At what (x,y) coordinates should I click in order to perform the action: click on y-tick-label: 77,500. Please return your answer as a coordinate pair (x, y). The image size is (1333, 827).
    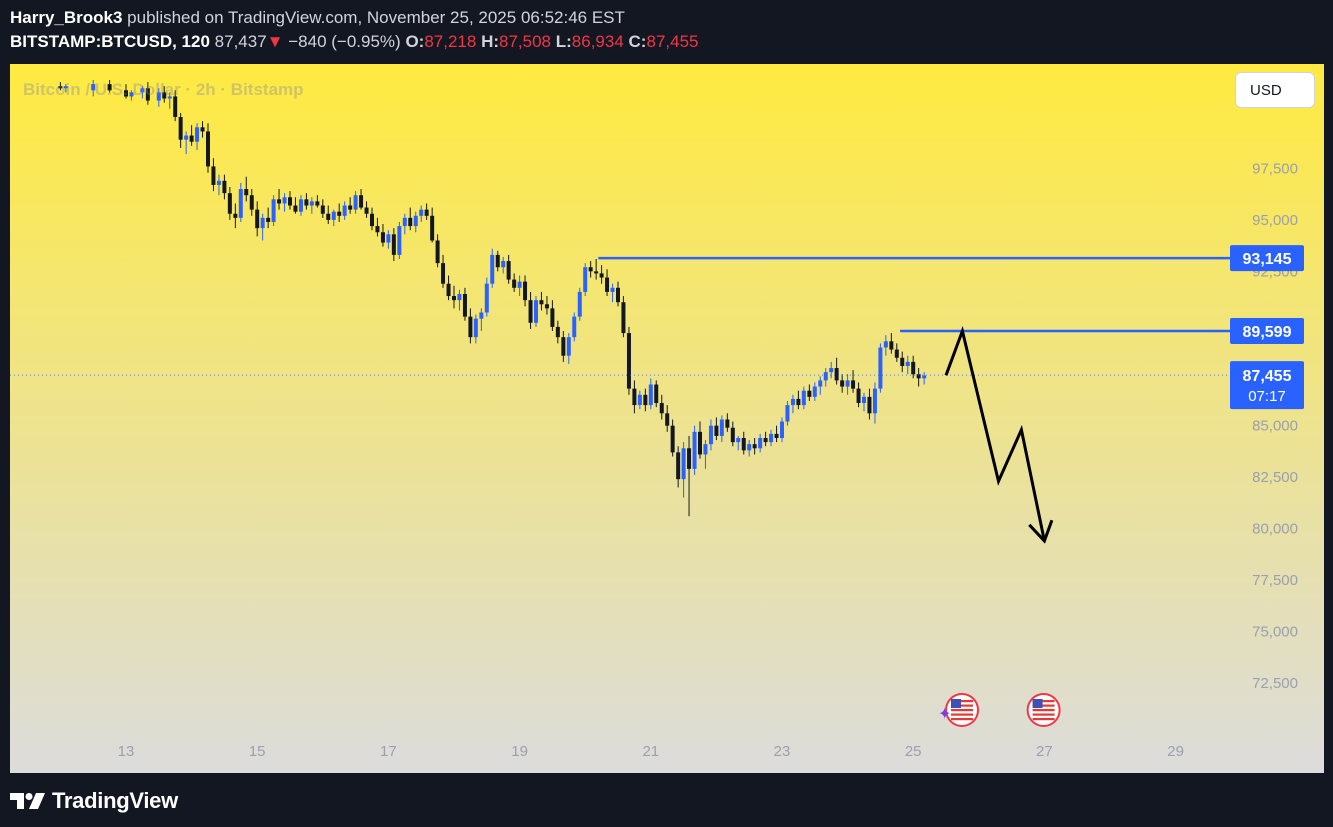
    Looking at the image, I should click on (1275, 580).